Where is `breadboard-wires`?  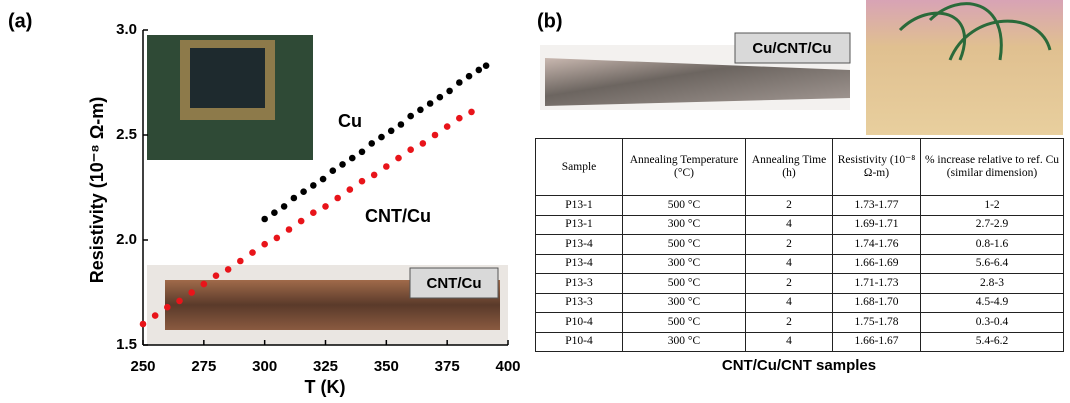
breadboard-wires is located at coordinates (975, 31).